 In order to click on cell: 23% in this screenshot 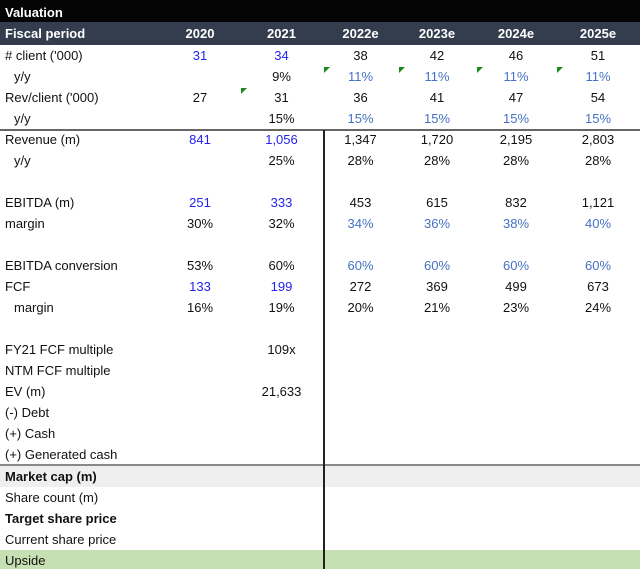, I will do `click(516, 307)`.